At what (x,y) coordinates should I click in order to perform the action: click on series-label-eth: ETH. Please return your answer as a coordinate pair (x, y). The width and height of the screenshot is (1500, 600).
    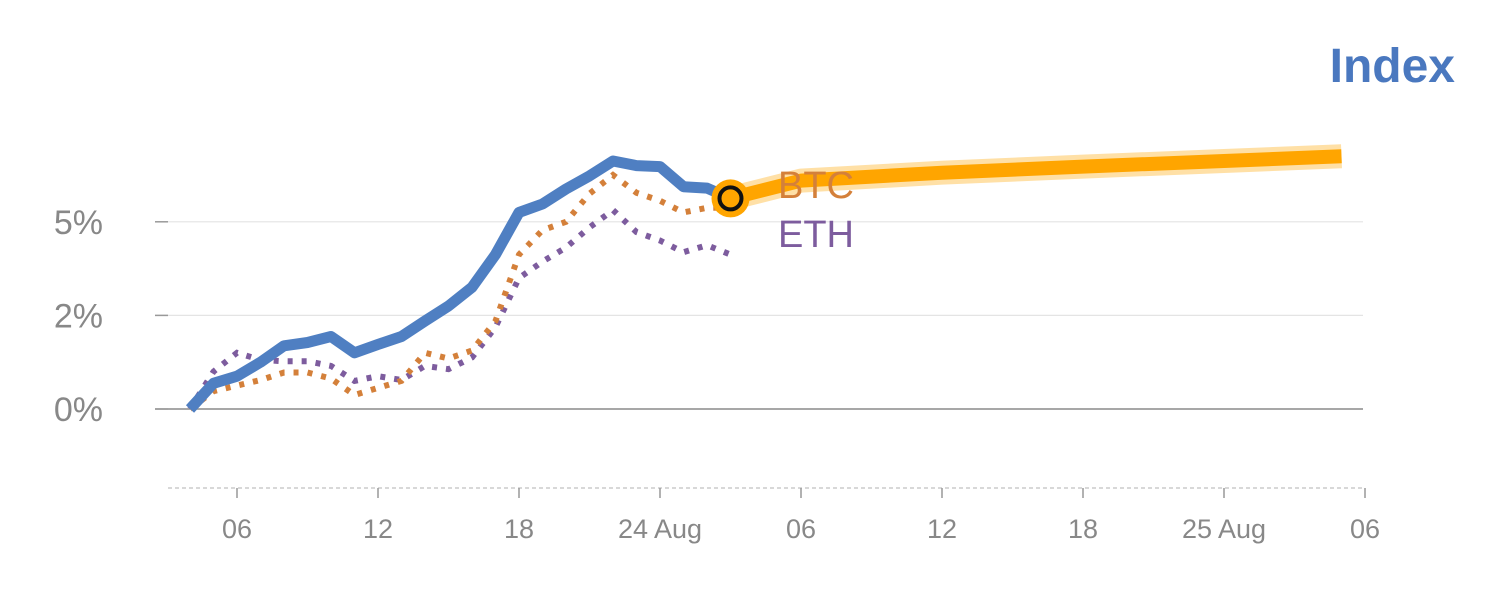
    Looking at the image, I should click on (816, 235).